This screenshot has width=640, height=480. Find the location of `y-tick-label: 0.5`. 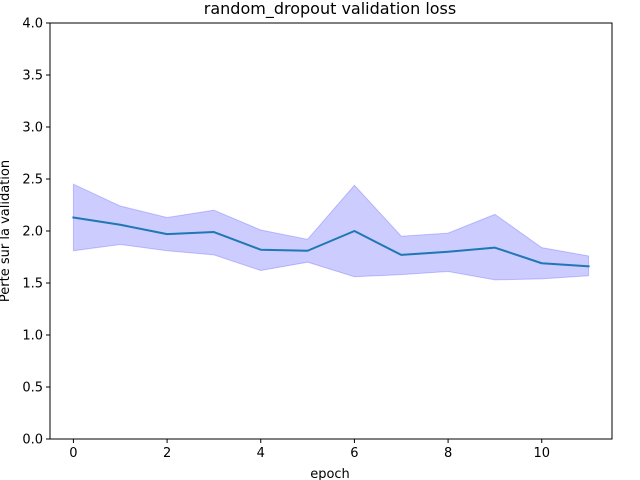

y-tick-label: 0.5 is located at coordinates (32, 388).